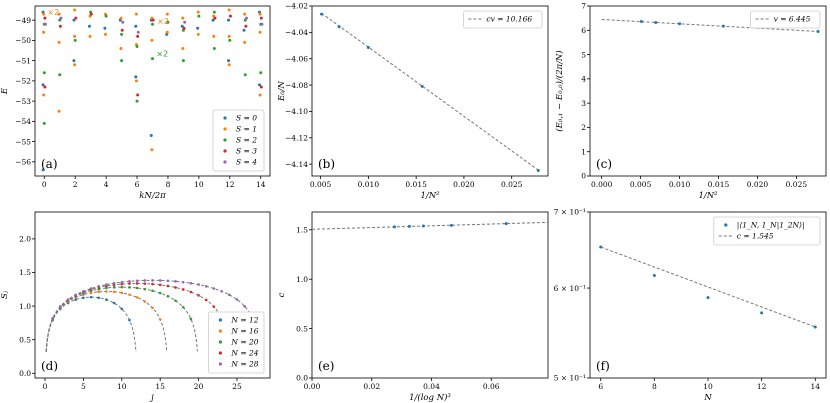 The image size is (830, 403). Describe the element at coordinates (25, 339) in the screenshot. I see `y-tick-label: 0.5` at that location.